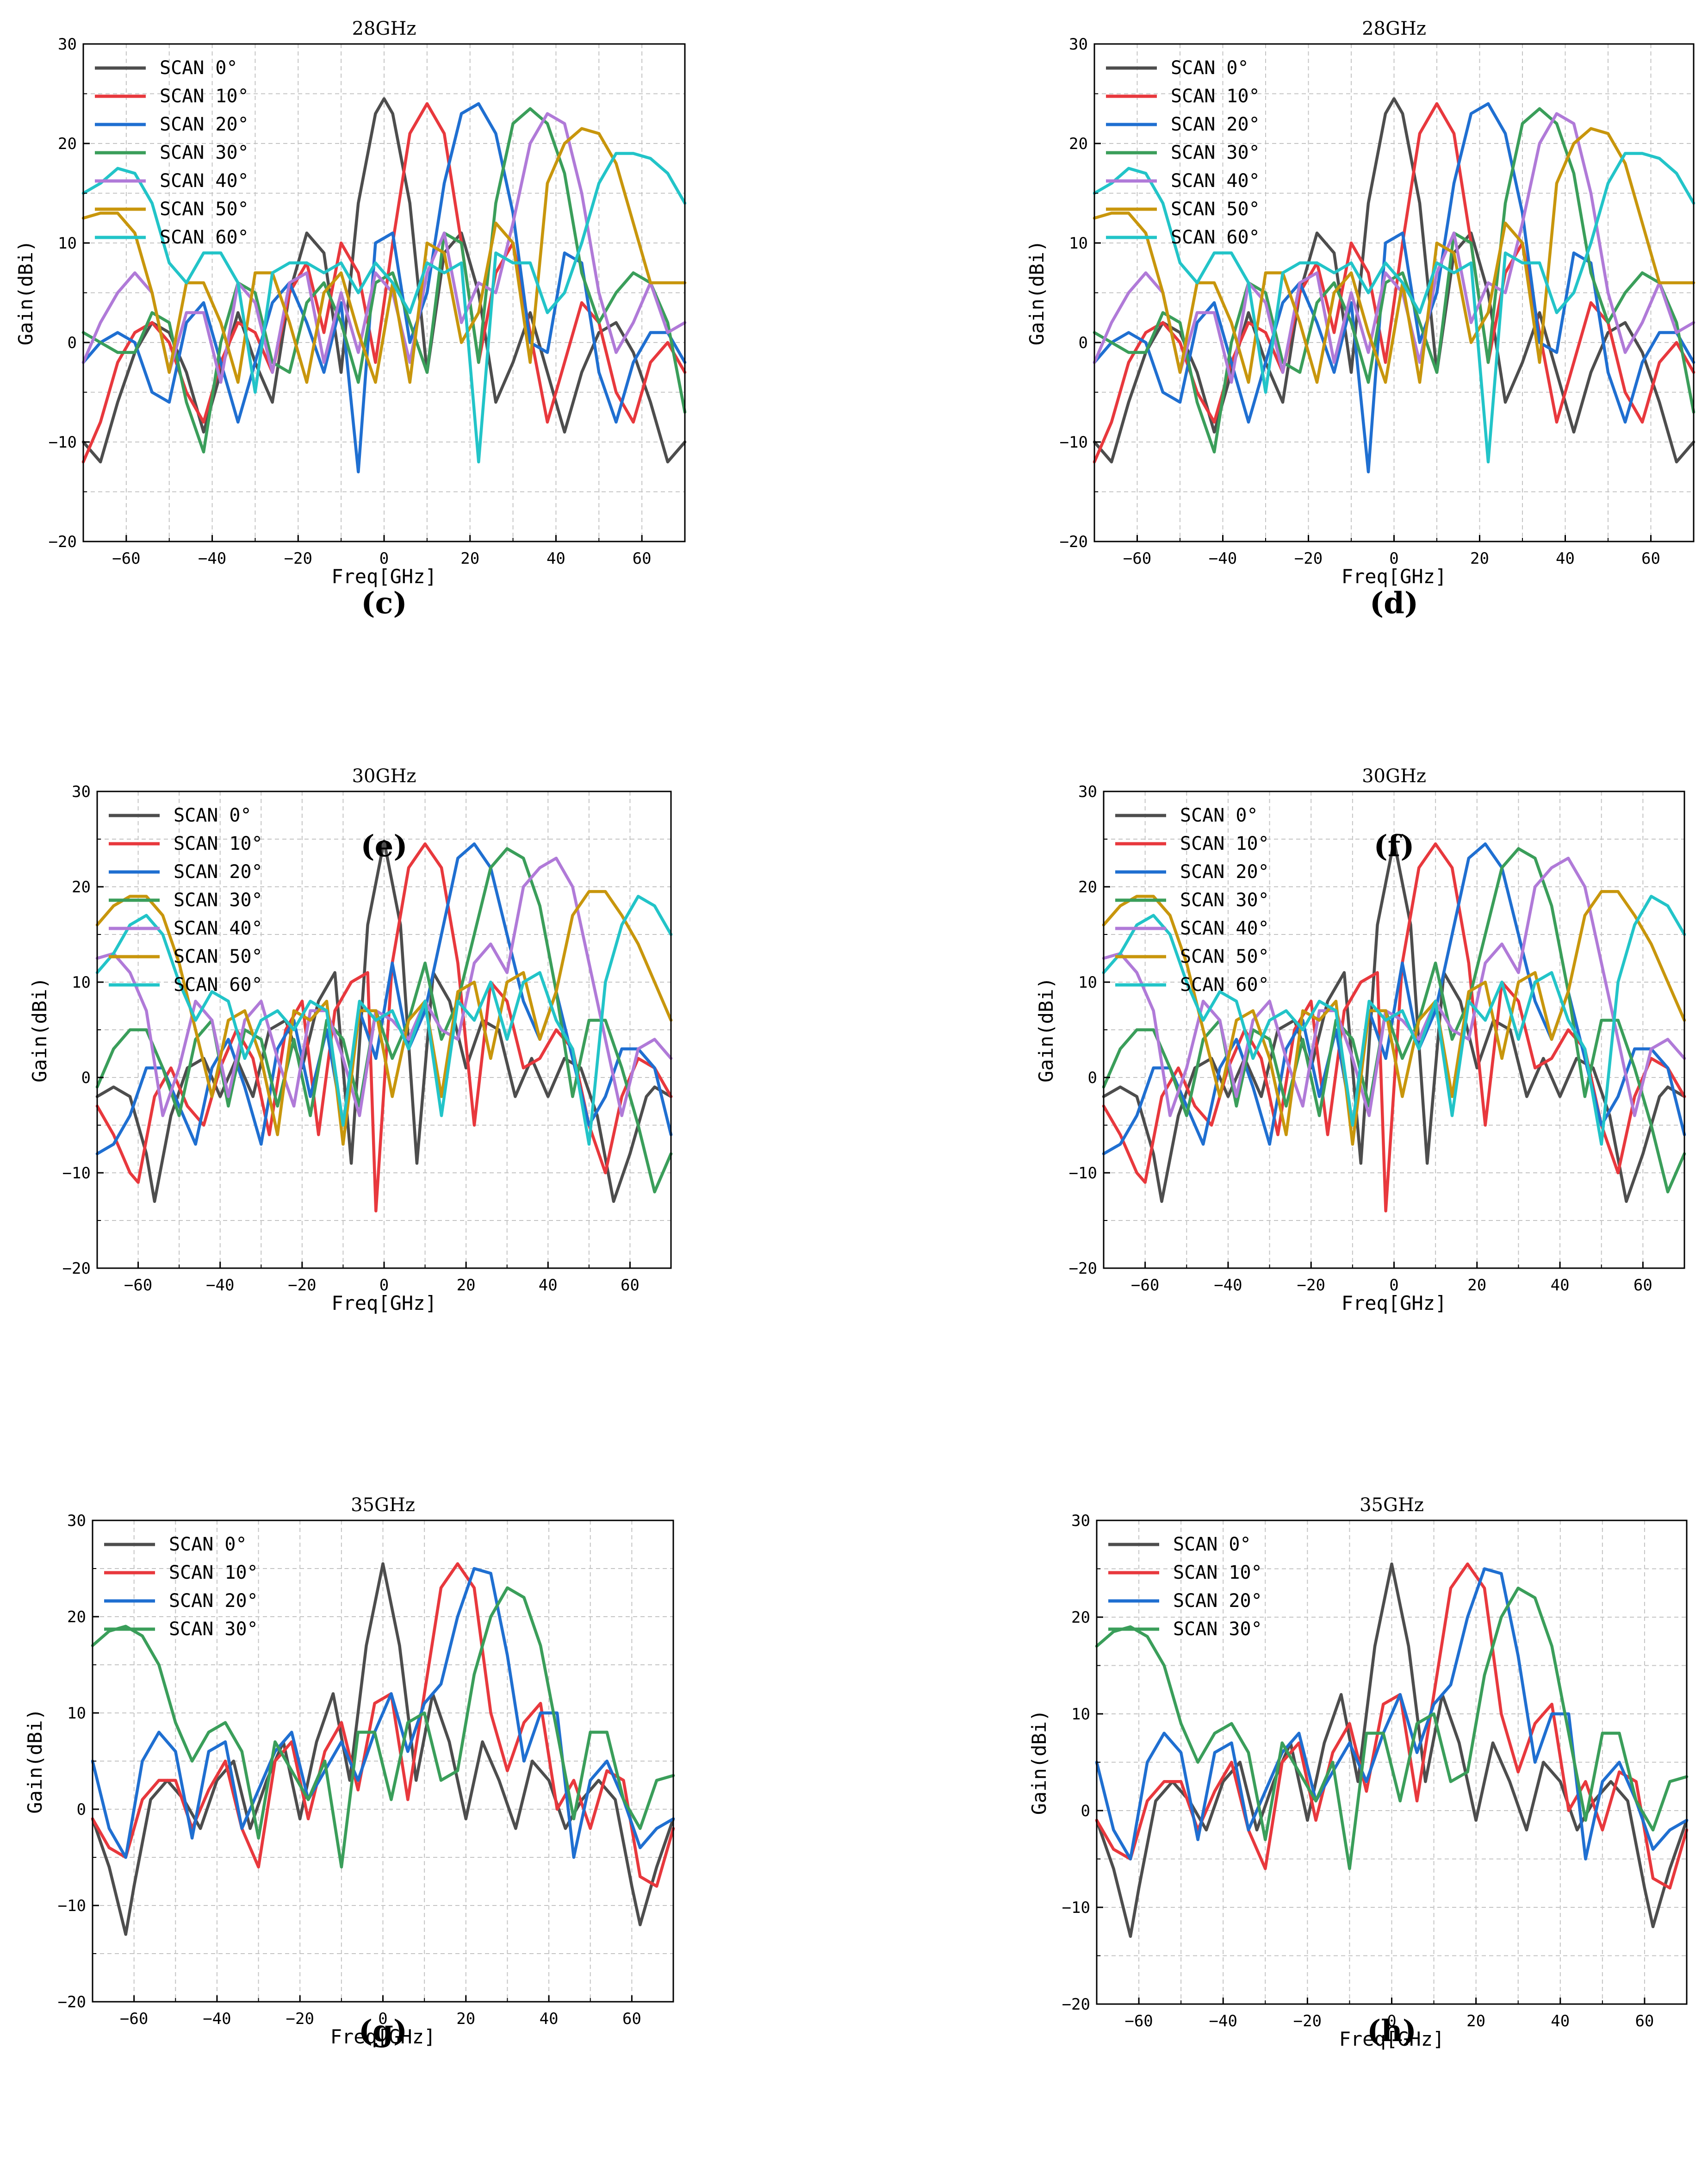  I want to click on panel-label: (d), so click(1394, 604).